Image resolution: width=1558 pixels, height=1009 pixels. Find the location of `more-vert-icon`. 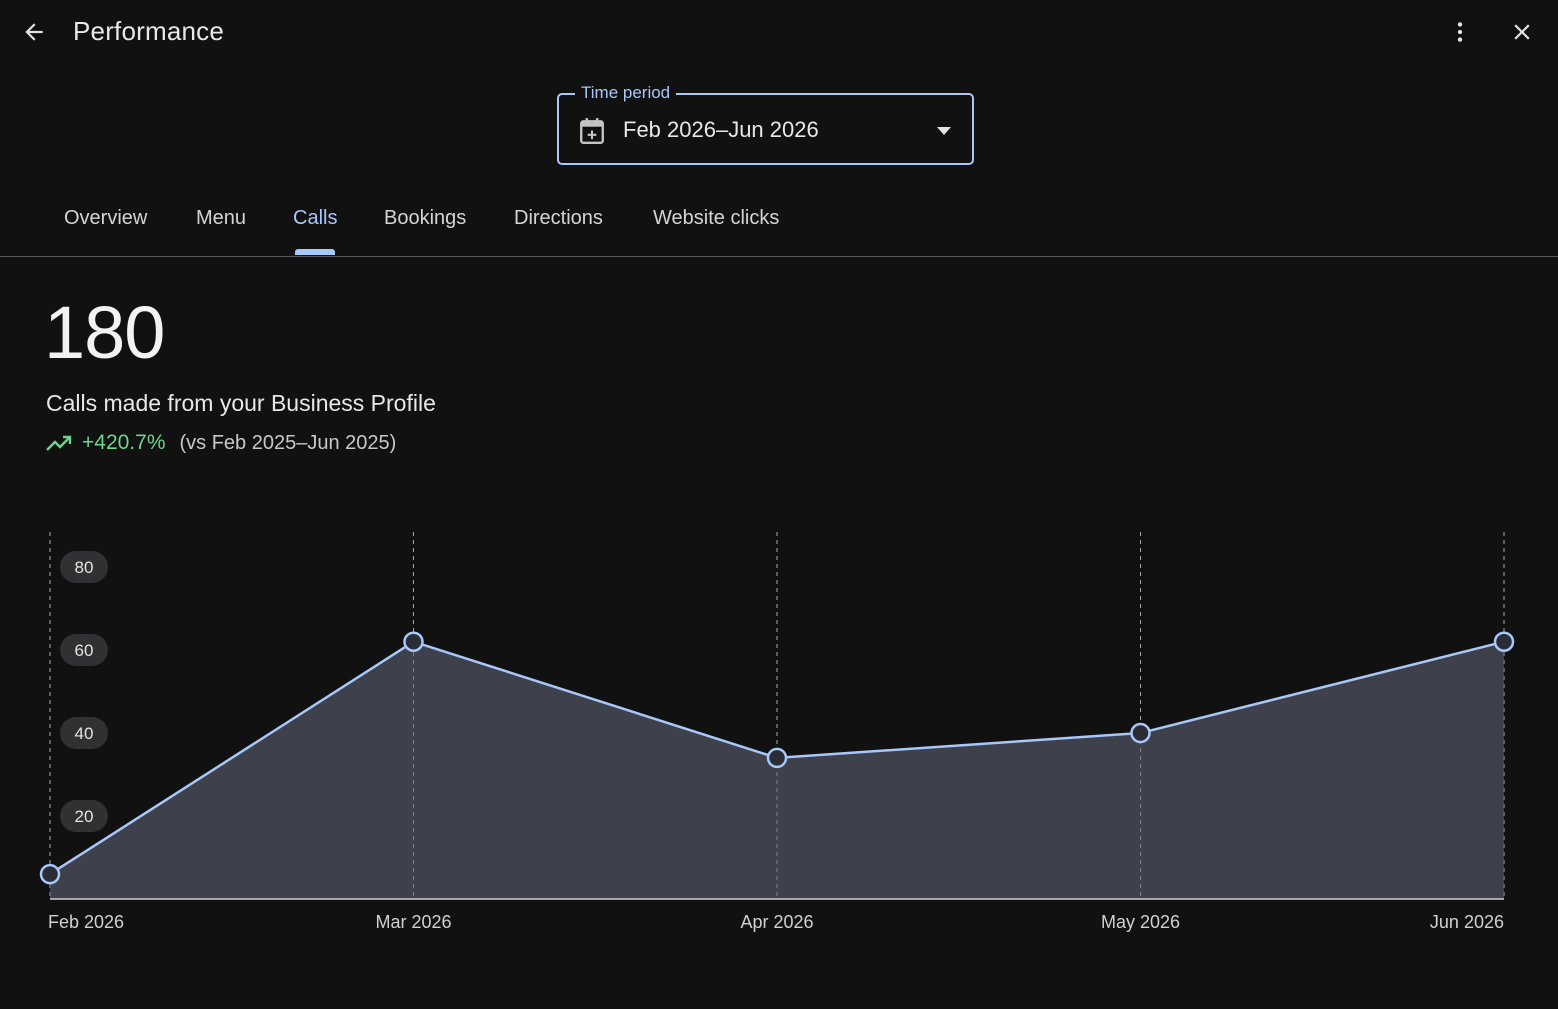

more-vert-icon is located at coordinates (1460, 32).